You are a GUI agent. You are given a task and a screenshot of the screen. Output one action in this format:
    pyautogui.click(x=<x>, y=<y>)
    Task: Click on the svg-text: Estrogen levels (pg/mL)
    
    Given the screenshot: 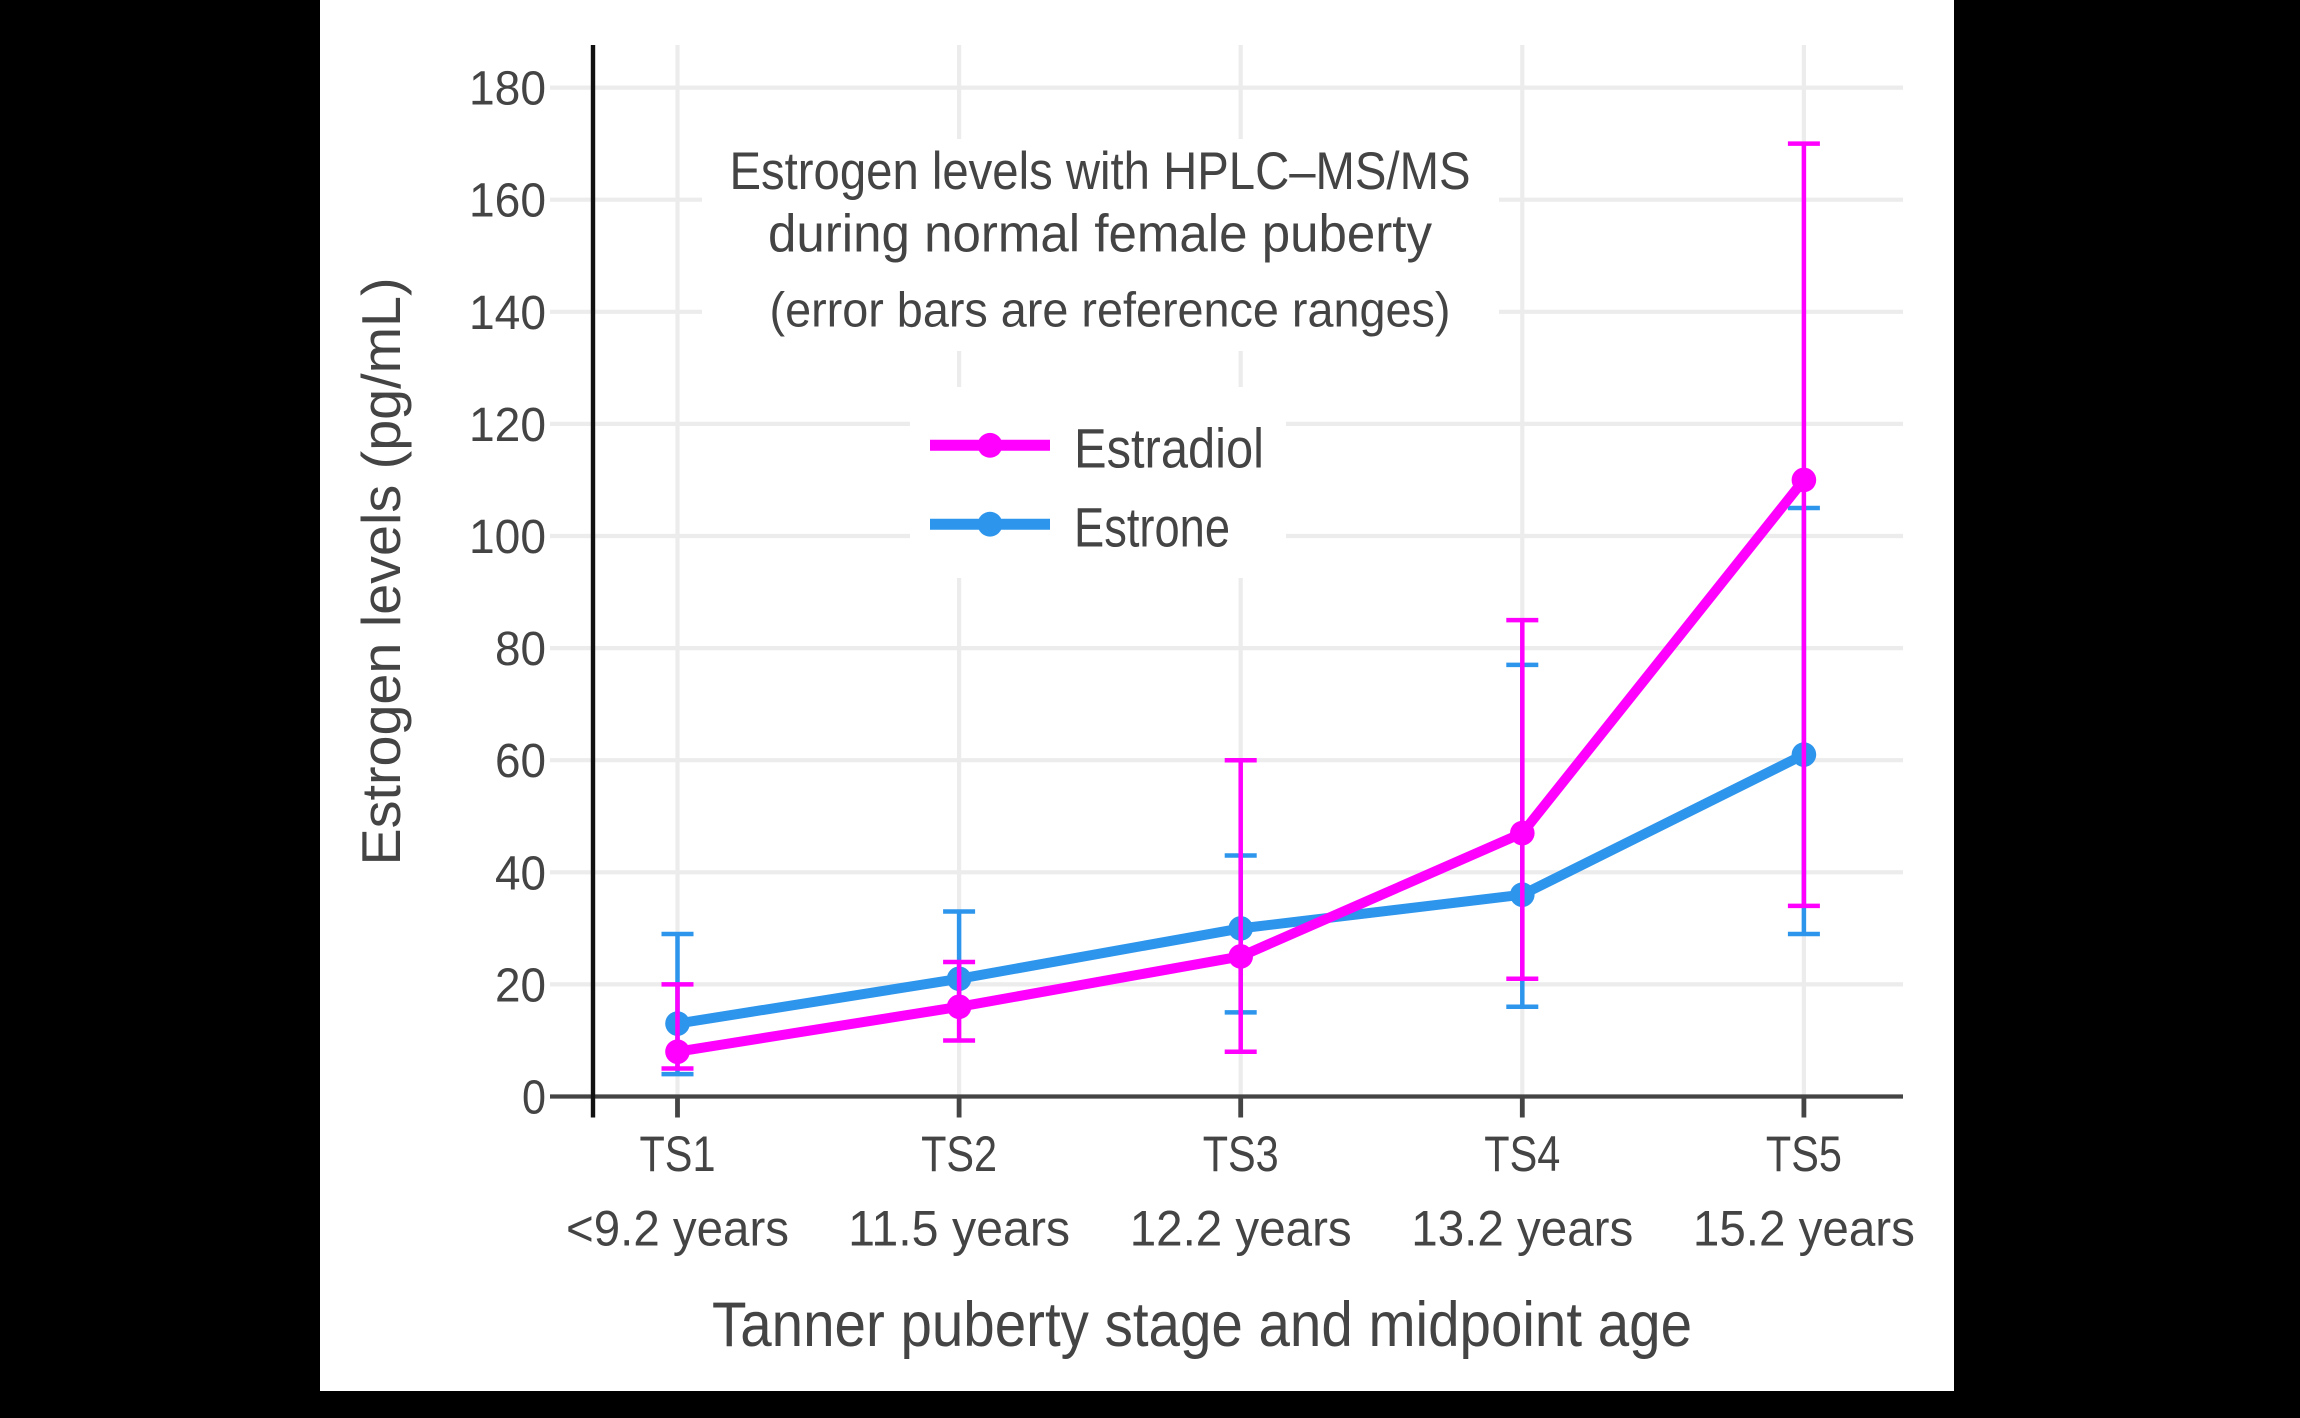 What is the action you would take?
    pyautogui.click(x=381, y=572)
    